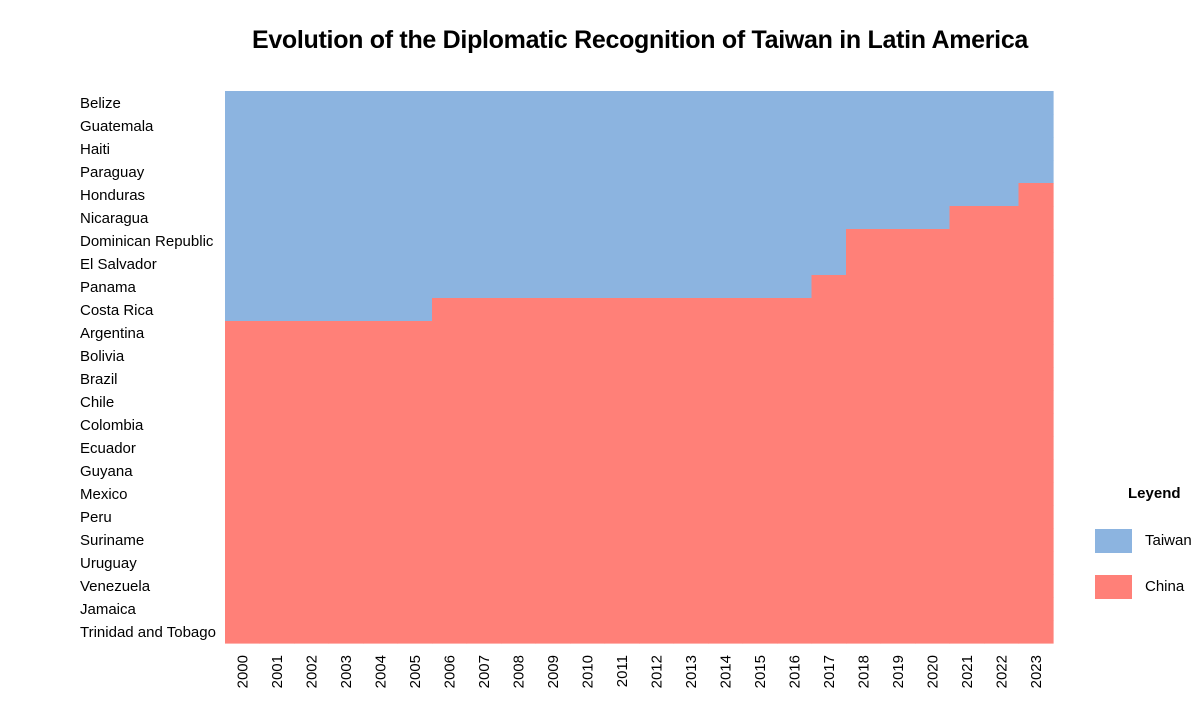 The width and height of the screenshot is (1200, 716). What do you see at coordinates (415, 586) in the screenshot?
I see `cell-venezuela-2005` at bounding box center [415, 586].